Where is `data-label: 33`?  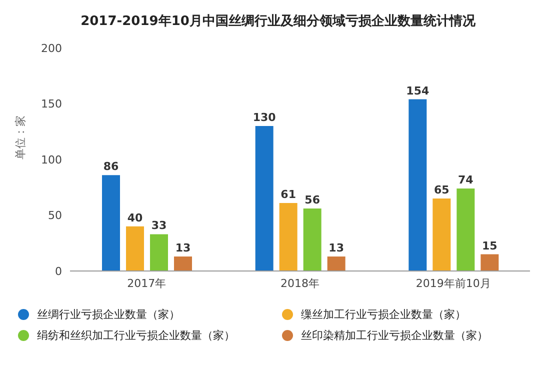 data-label: 33 is located at coordinates (159, 225).